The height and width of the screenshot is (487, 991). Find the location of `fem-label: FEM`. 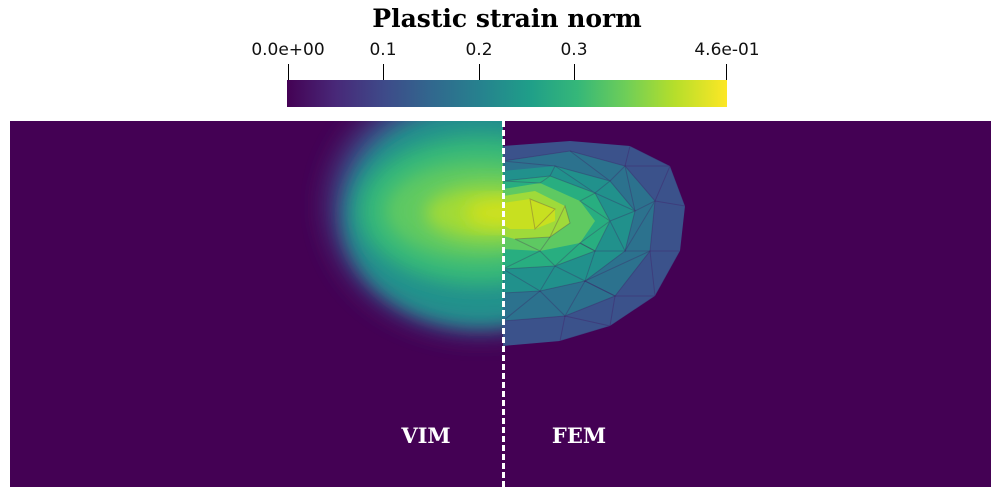

fem-label: FEM is located at coordinates (579, 435).